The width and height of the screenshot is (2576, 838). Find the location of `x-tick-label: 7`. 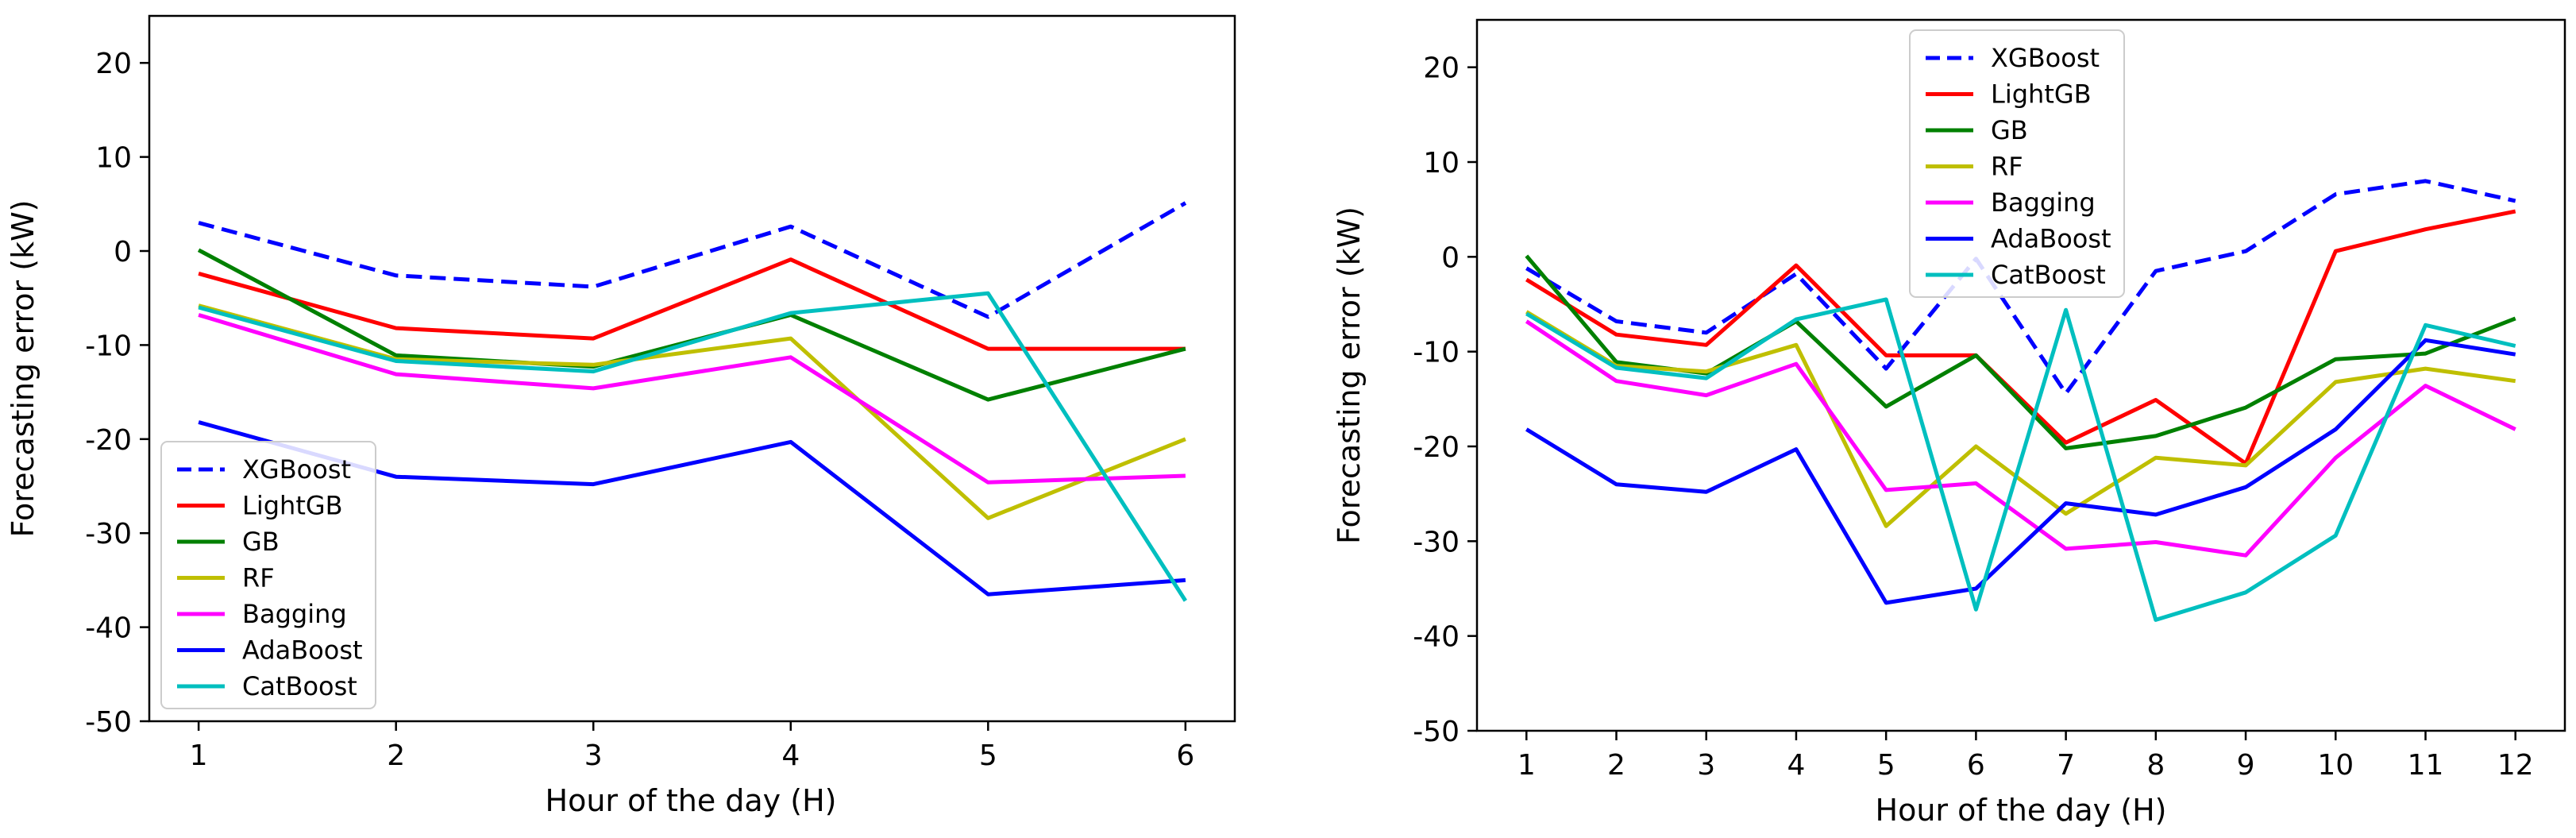

x-tick-label: 7 is located at coordinates (2066, 765).